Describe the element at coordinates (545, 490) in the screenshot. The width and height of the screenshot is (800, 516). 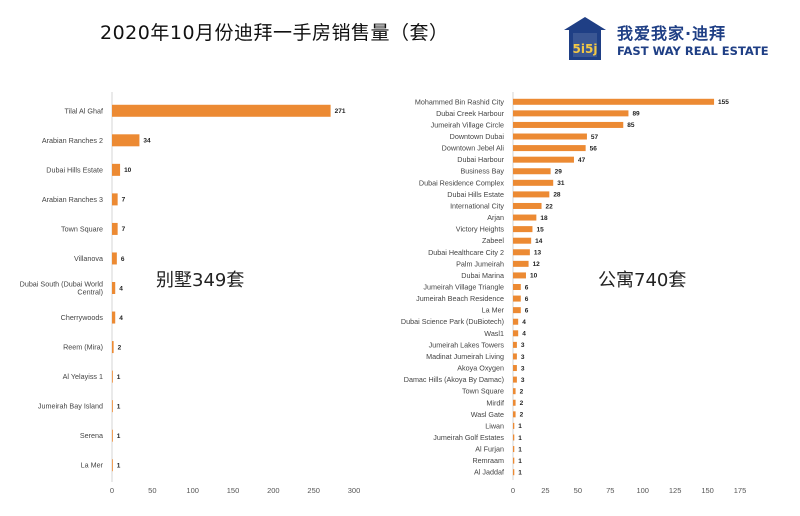
I see `x-tick-label: 25` at that location.